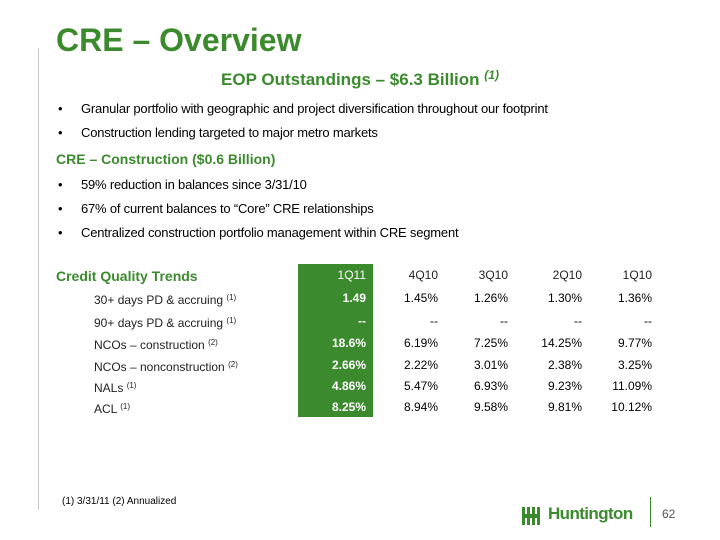 Image resolution: width=720 pixels, height=540 pixels. Describe the element at coordinates (631, 407) in the screenshot. I see `table-cell: 10.12%` at that location.